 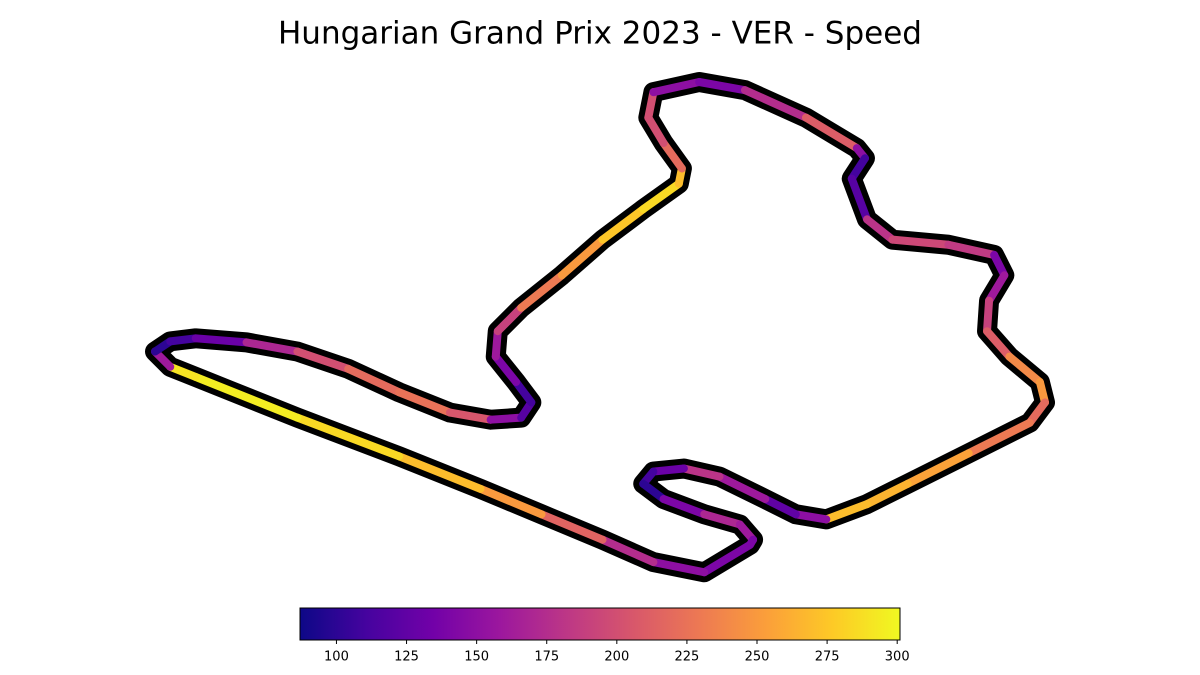 I want to click on colorbar-tick-label: 125, so click(x=406, y=657).